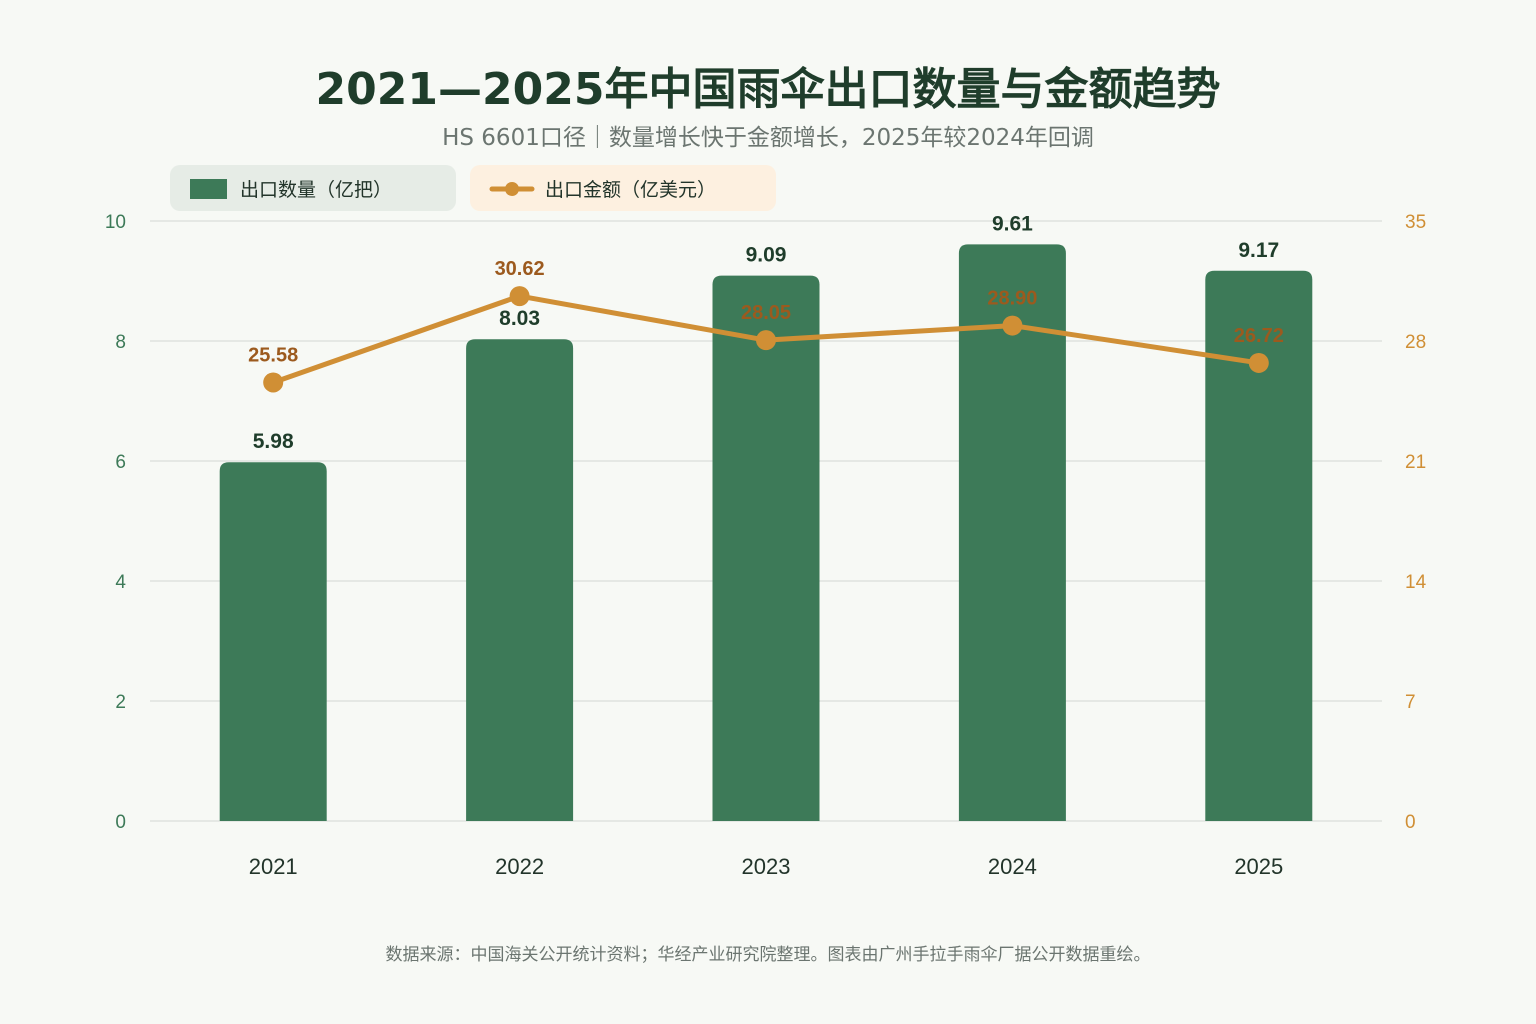 This screenshot has width=1536, height=1024. I want to click on line-series, so click(766, 339).